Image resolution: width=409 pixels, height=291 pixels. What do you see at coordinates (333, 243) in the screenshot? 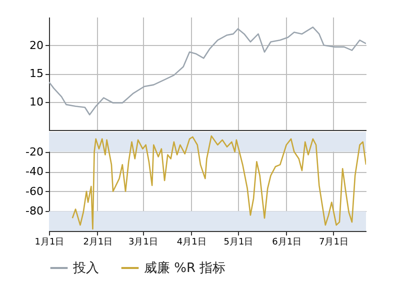
I see `x-tick-label: 7月1日` at bounding box center [333, 243].